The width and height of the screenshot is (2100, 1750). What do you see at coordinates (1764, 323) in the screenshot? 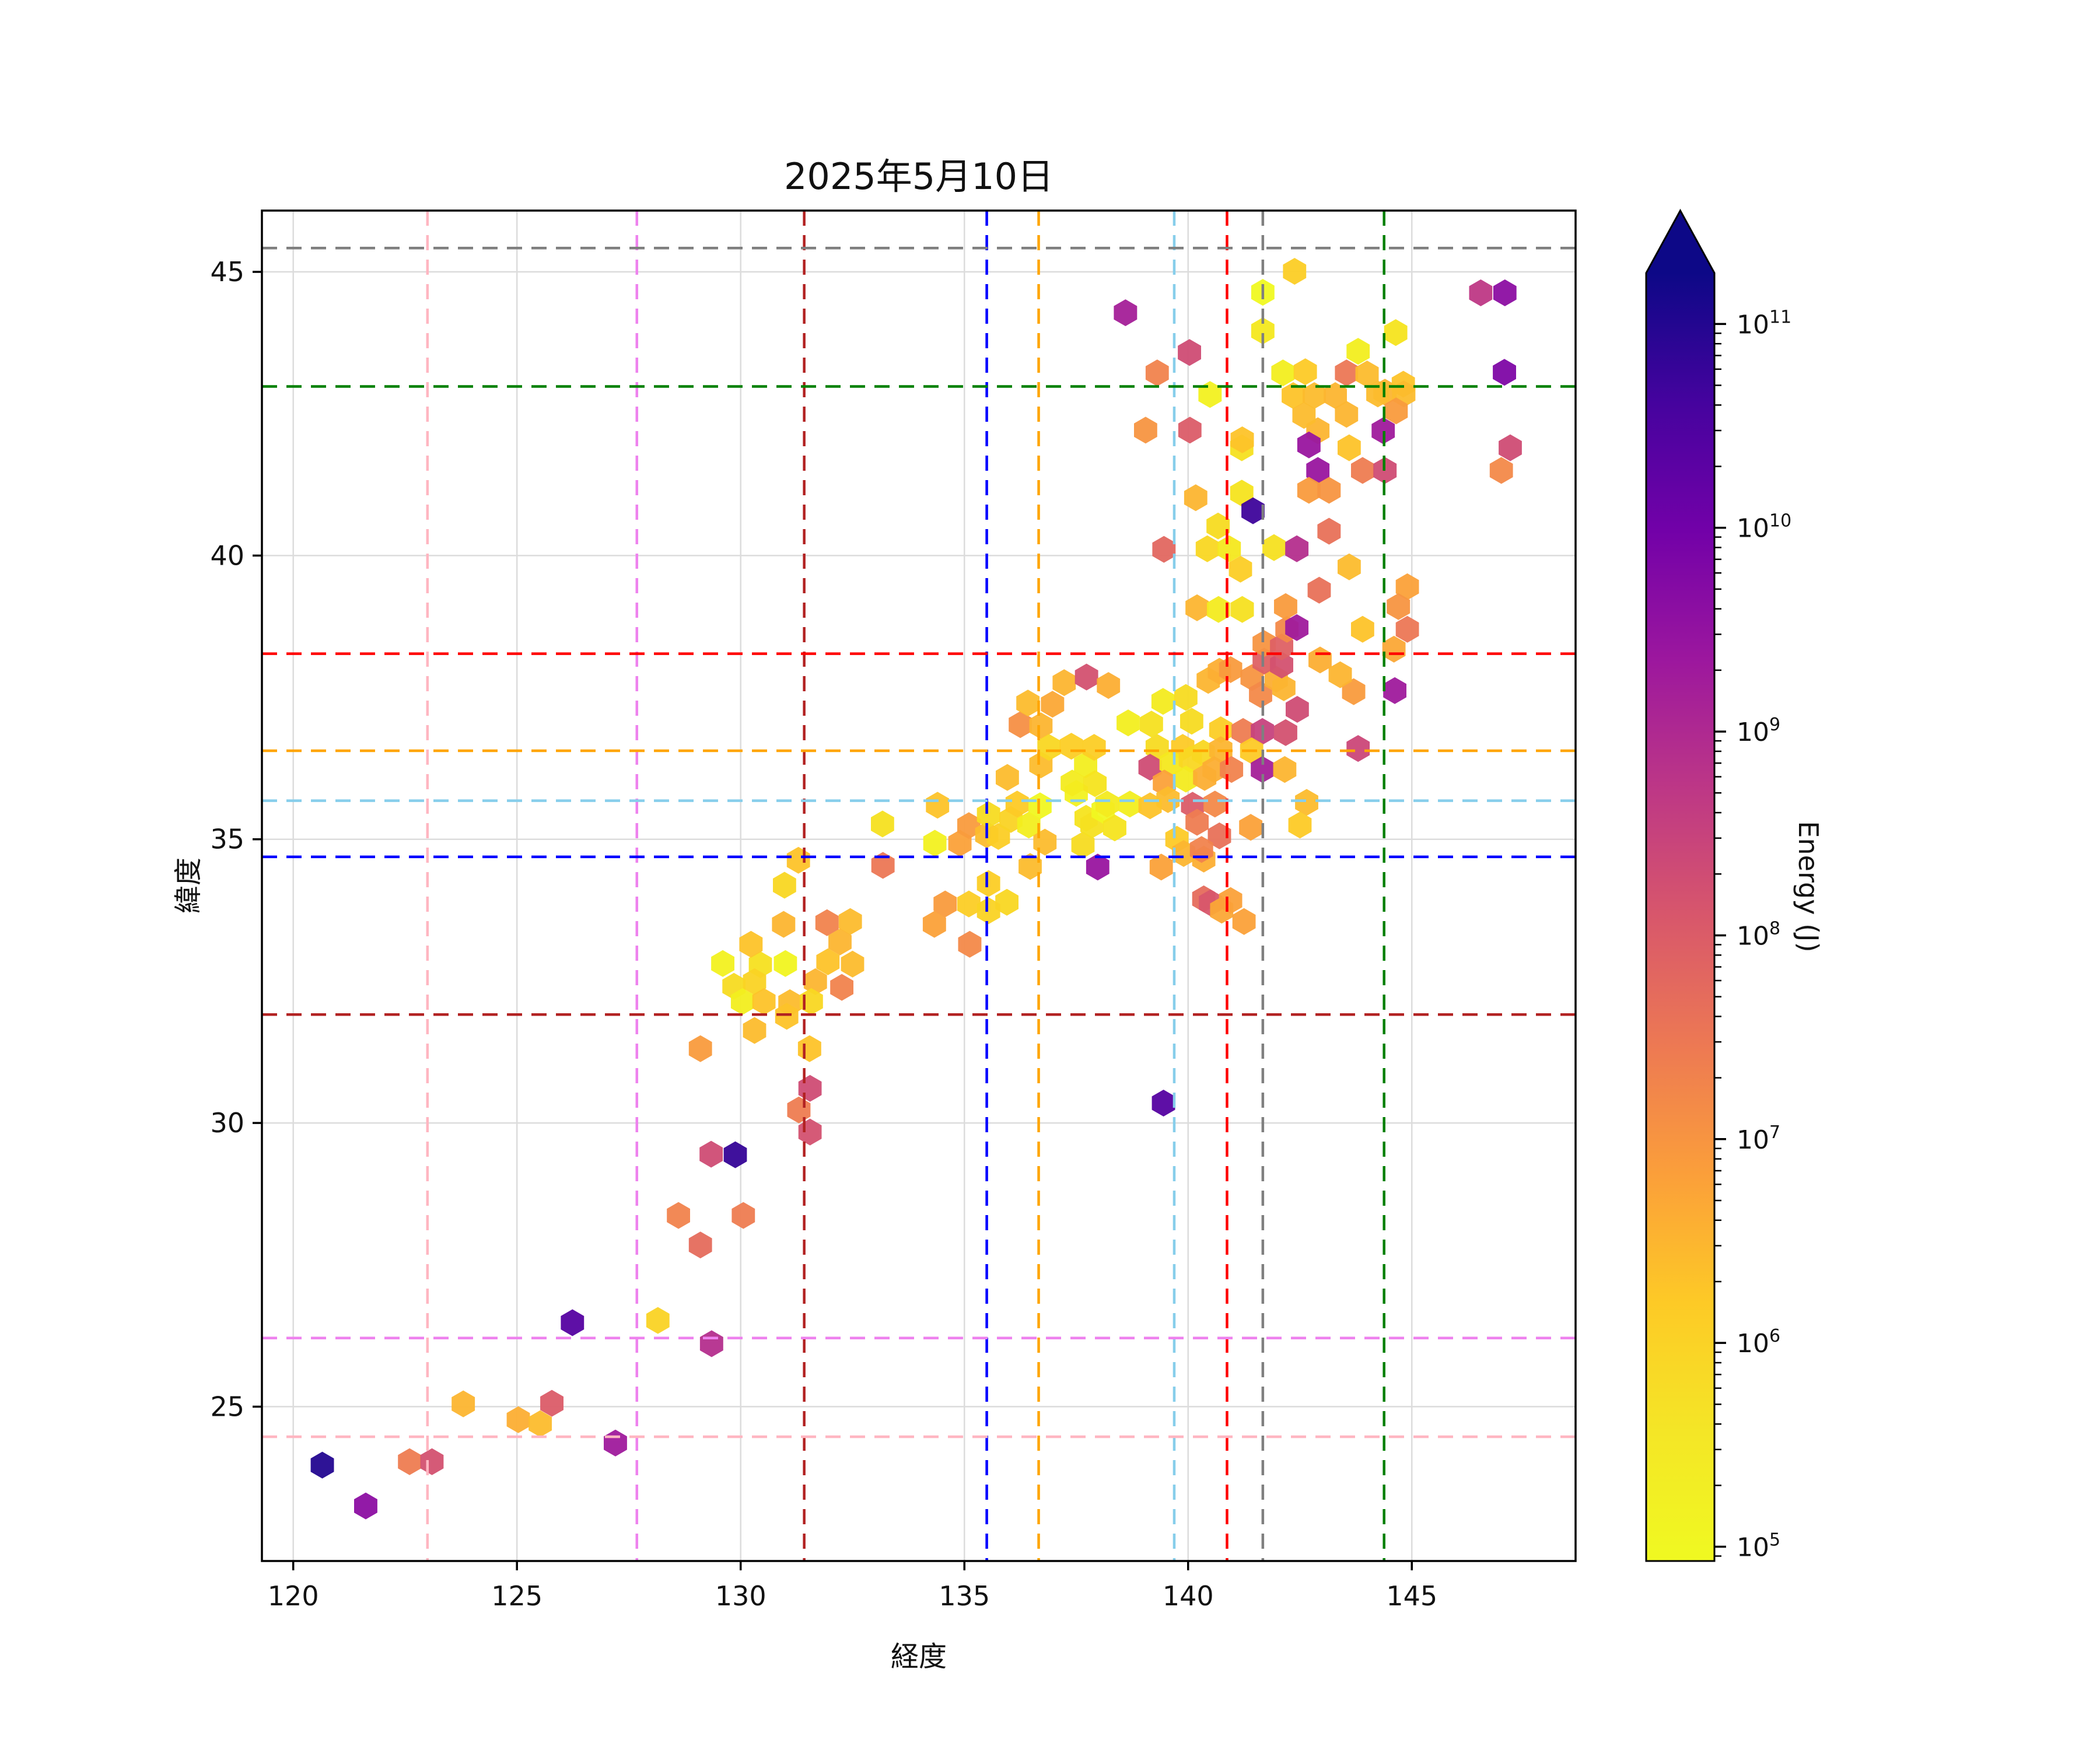
I see `colorbar-tick-label: 10¹¹` at bounding box center [1764, 323].